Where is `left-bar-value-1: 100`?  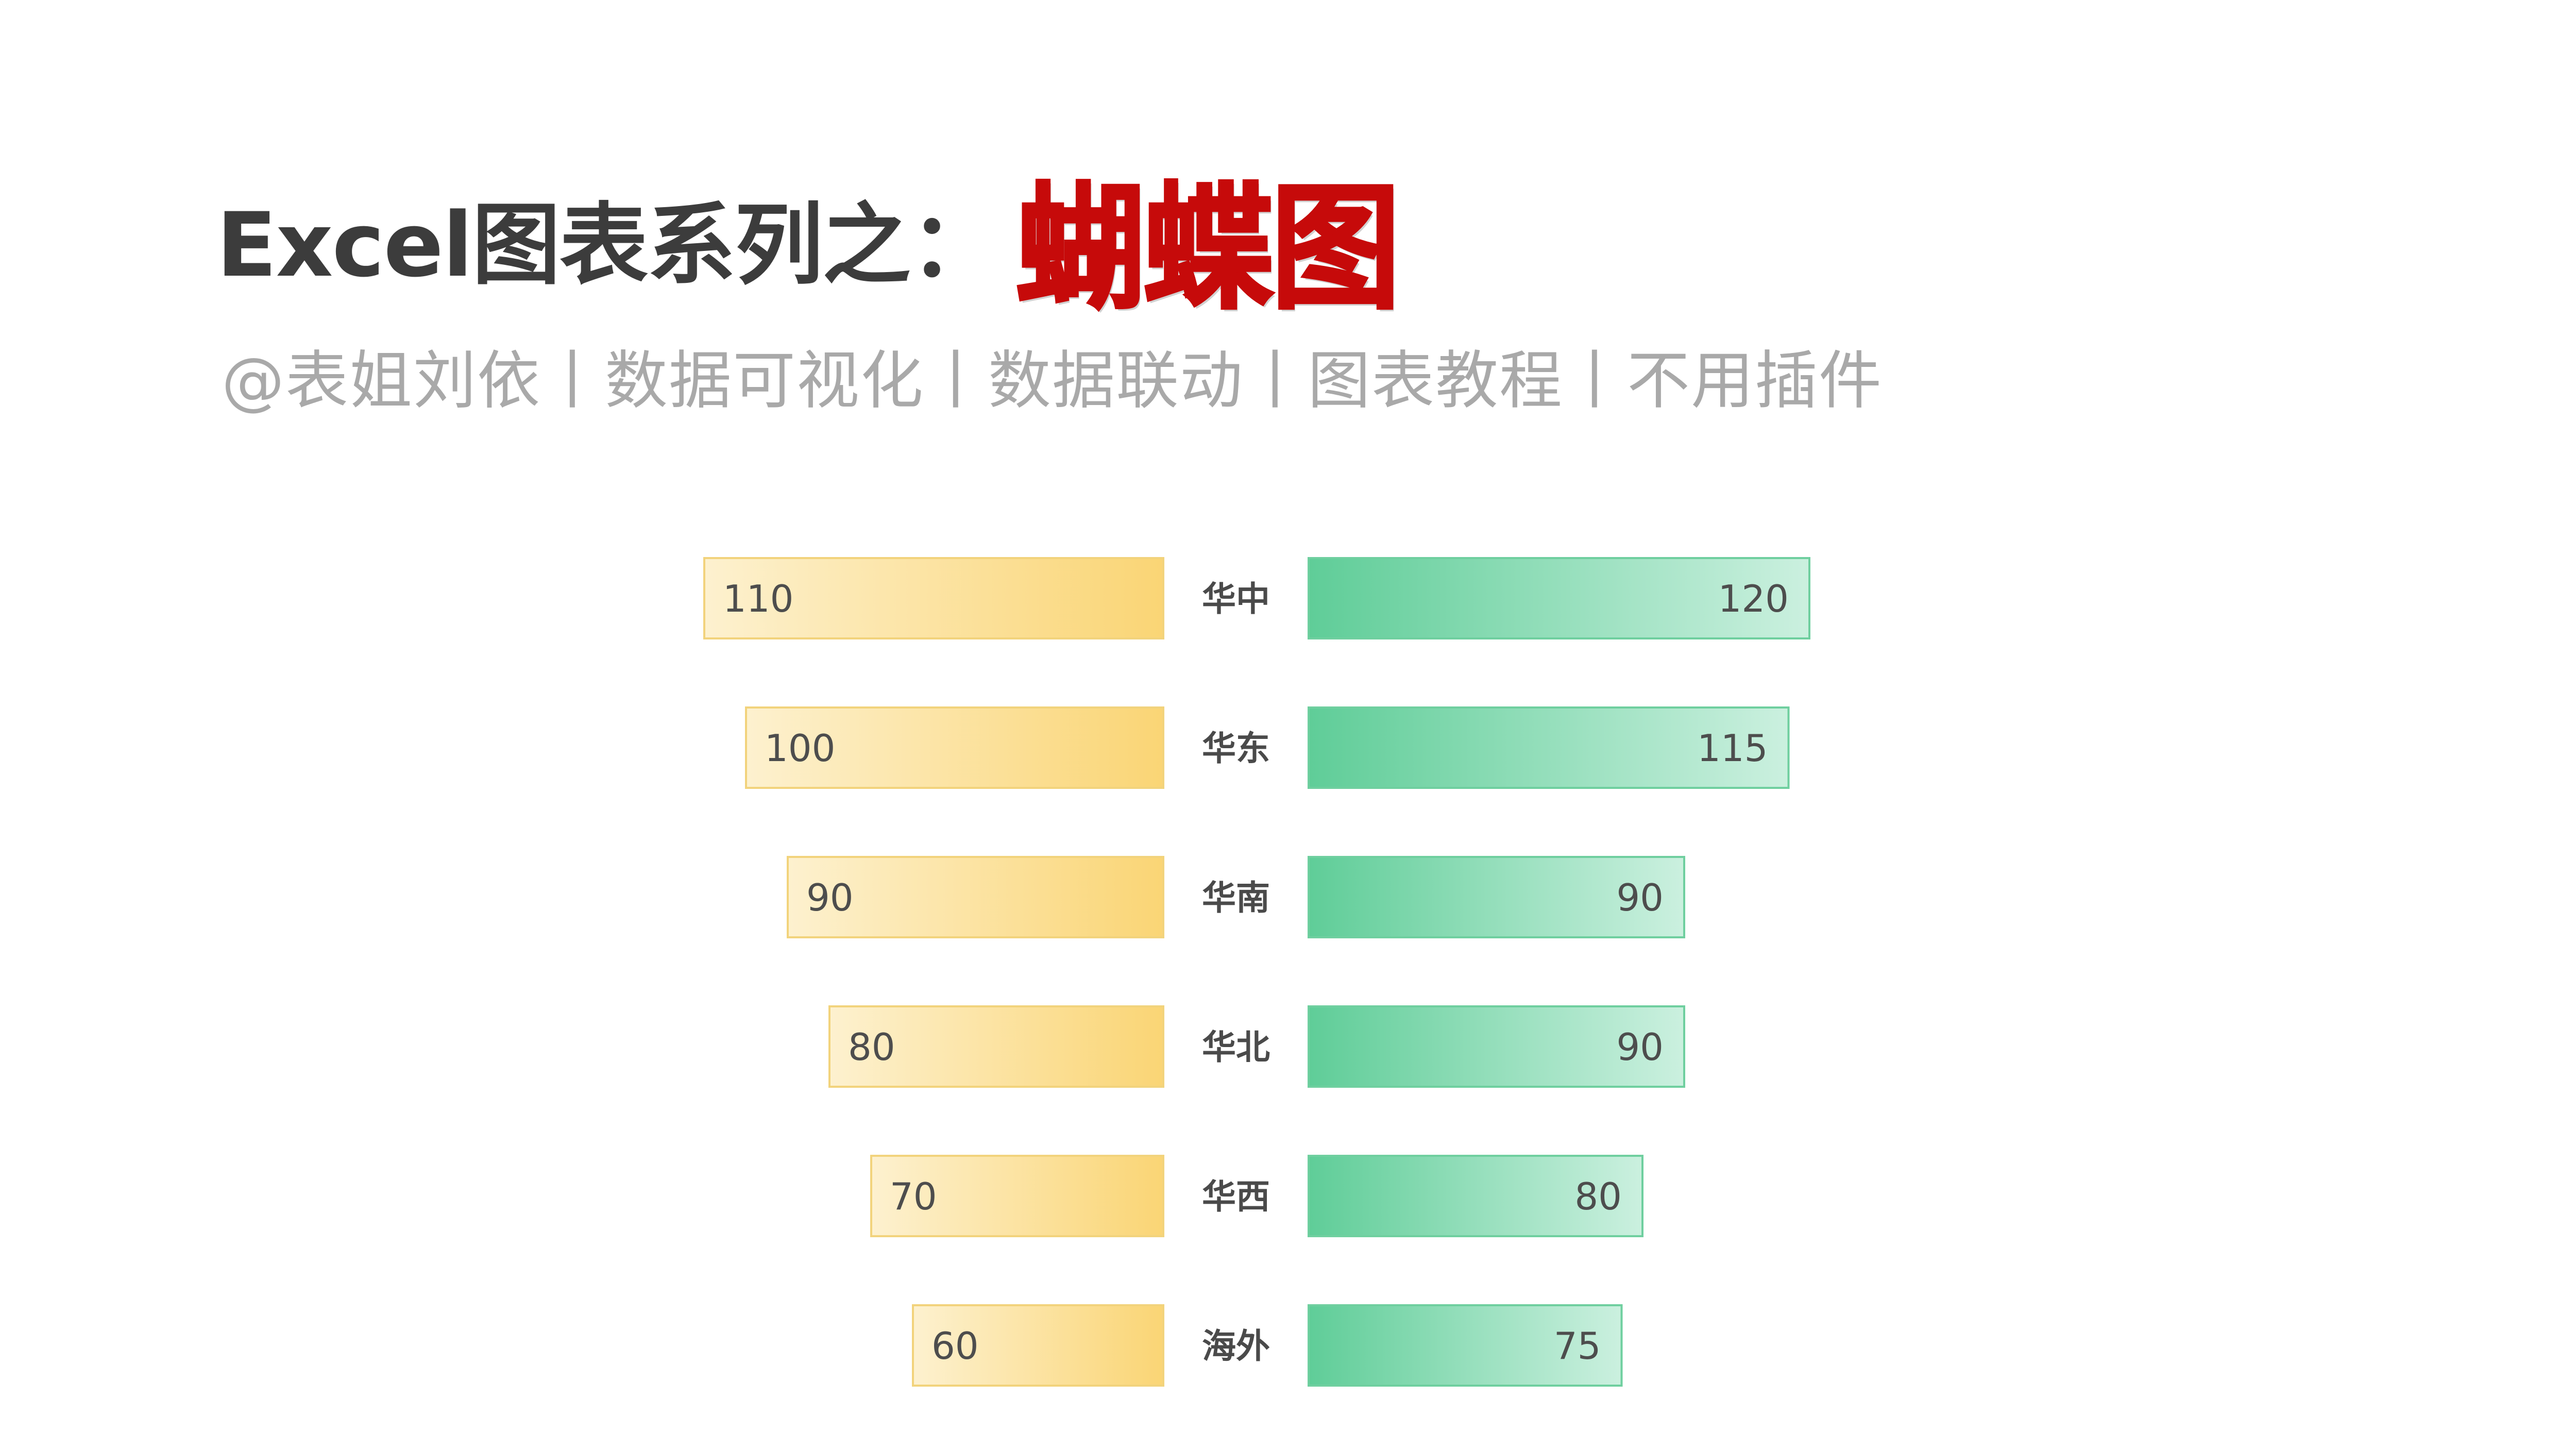 left-bar-value-1: 100 is located at coordinates (800, 748).